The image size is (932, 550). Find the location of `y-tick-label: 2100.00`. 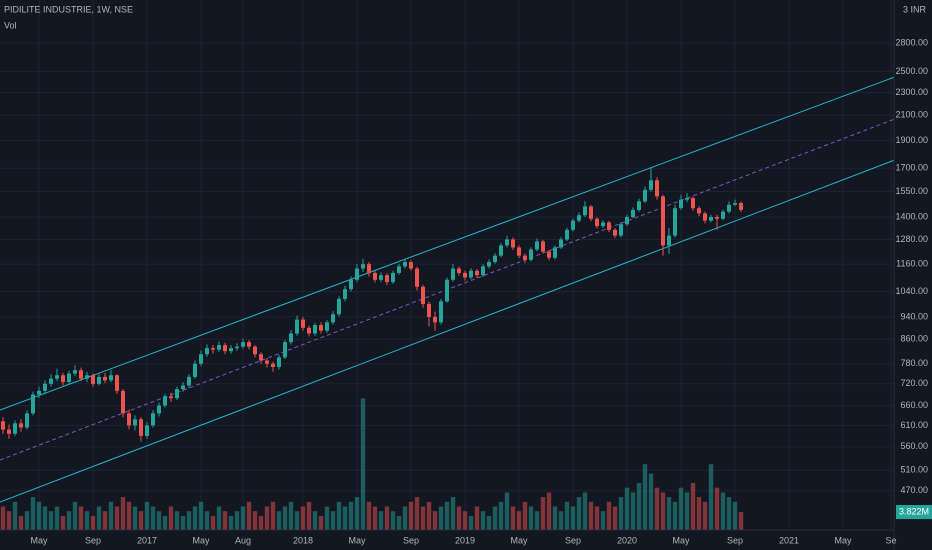

y-tick-label: 2100.00 is located at coordinates (911, 115).